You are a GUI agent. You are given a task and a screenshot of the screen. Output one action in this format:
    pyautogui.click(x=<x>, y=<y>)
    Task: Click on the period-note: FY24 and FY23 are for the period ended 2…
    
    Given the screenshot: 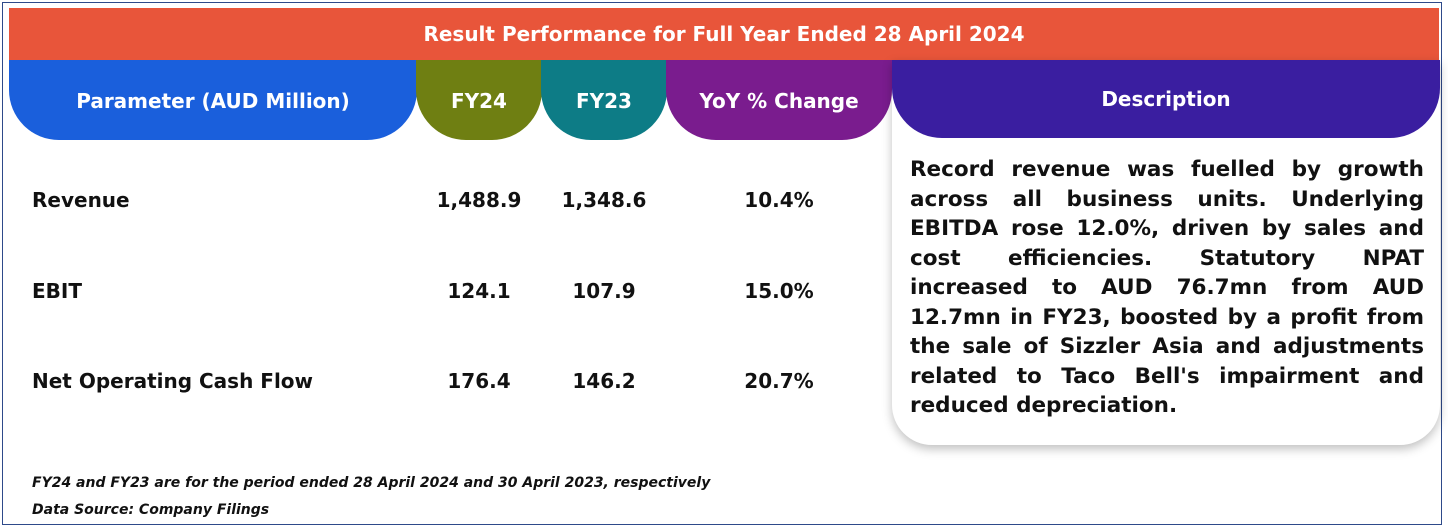 What is the action you would take?
    pyautogui.click(x=371, y=483)
    